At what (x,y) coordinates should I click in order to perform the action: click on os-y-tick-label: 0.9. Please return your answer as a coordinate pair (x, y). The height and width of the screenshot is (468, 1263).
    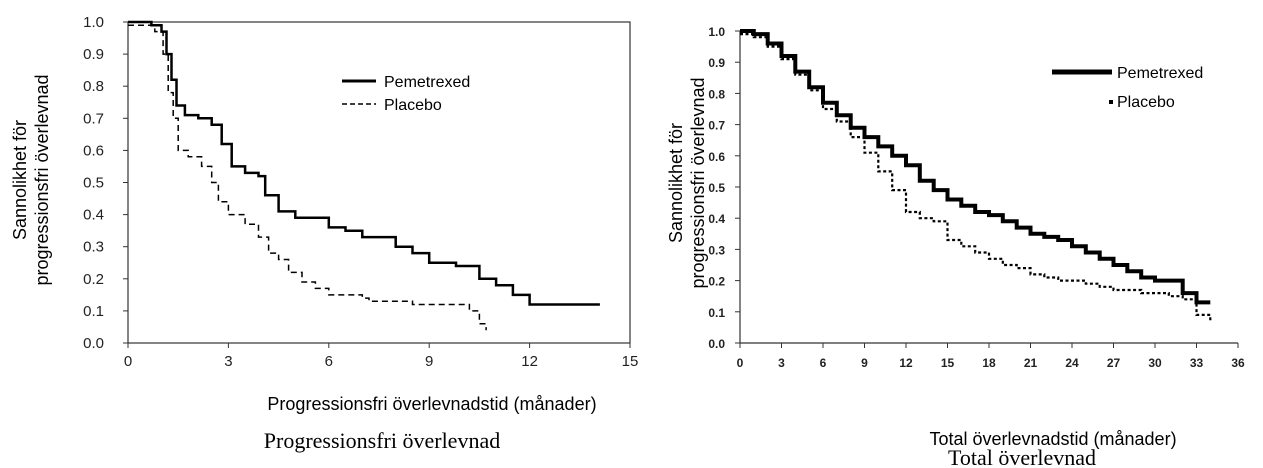
    Looking at the image, I should click on (716, 63).